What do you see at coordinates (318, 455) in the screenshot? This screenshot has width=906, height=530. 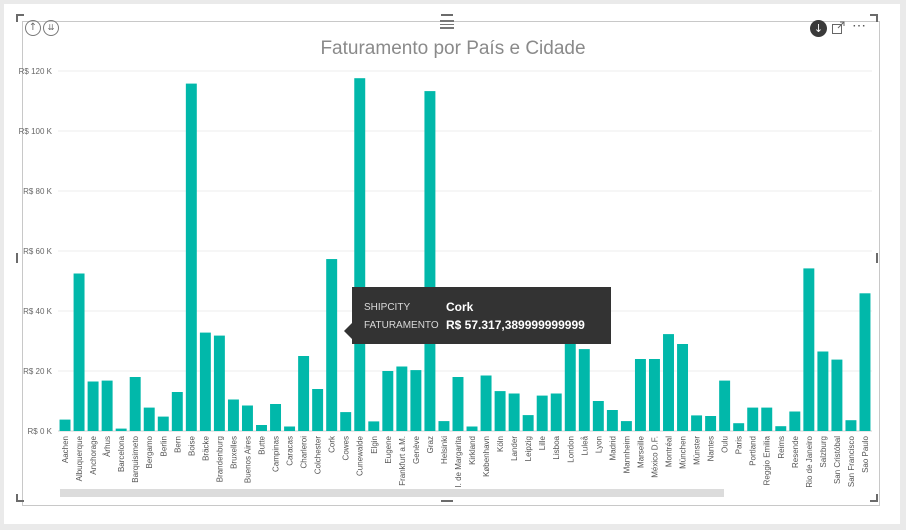 I see `x-tick-label: Colchester` at bounding box center [318, 455].